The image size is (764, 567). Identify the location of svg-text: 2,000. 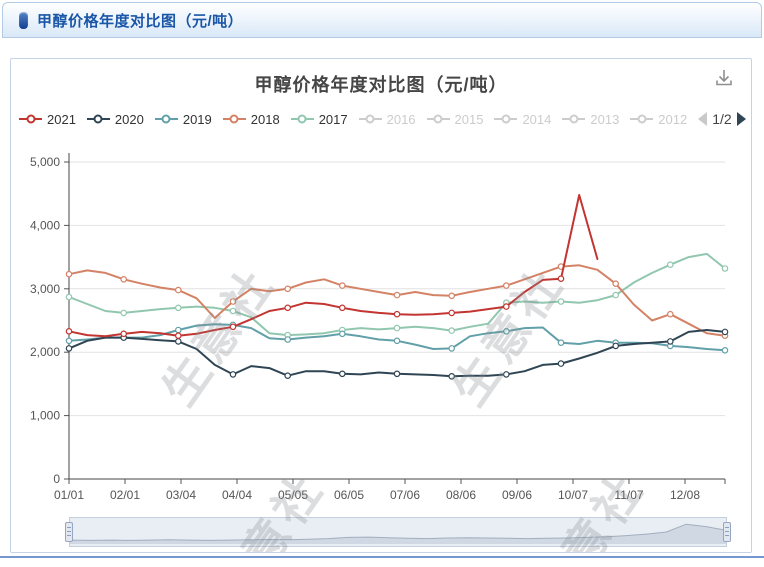
(45, 352).